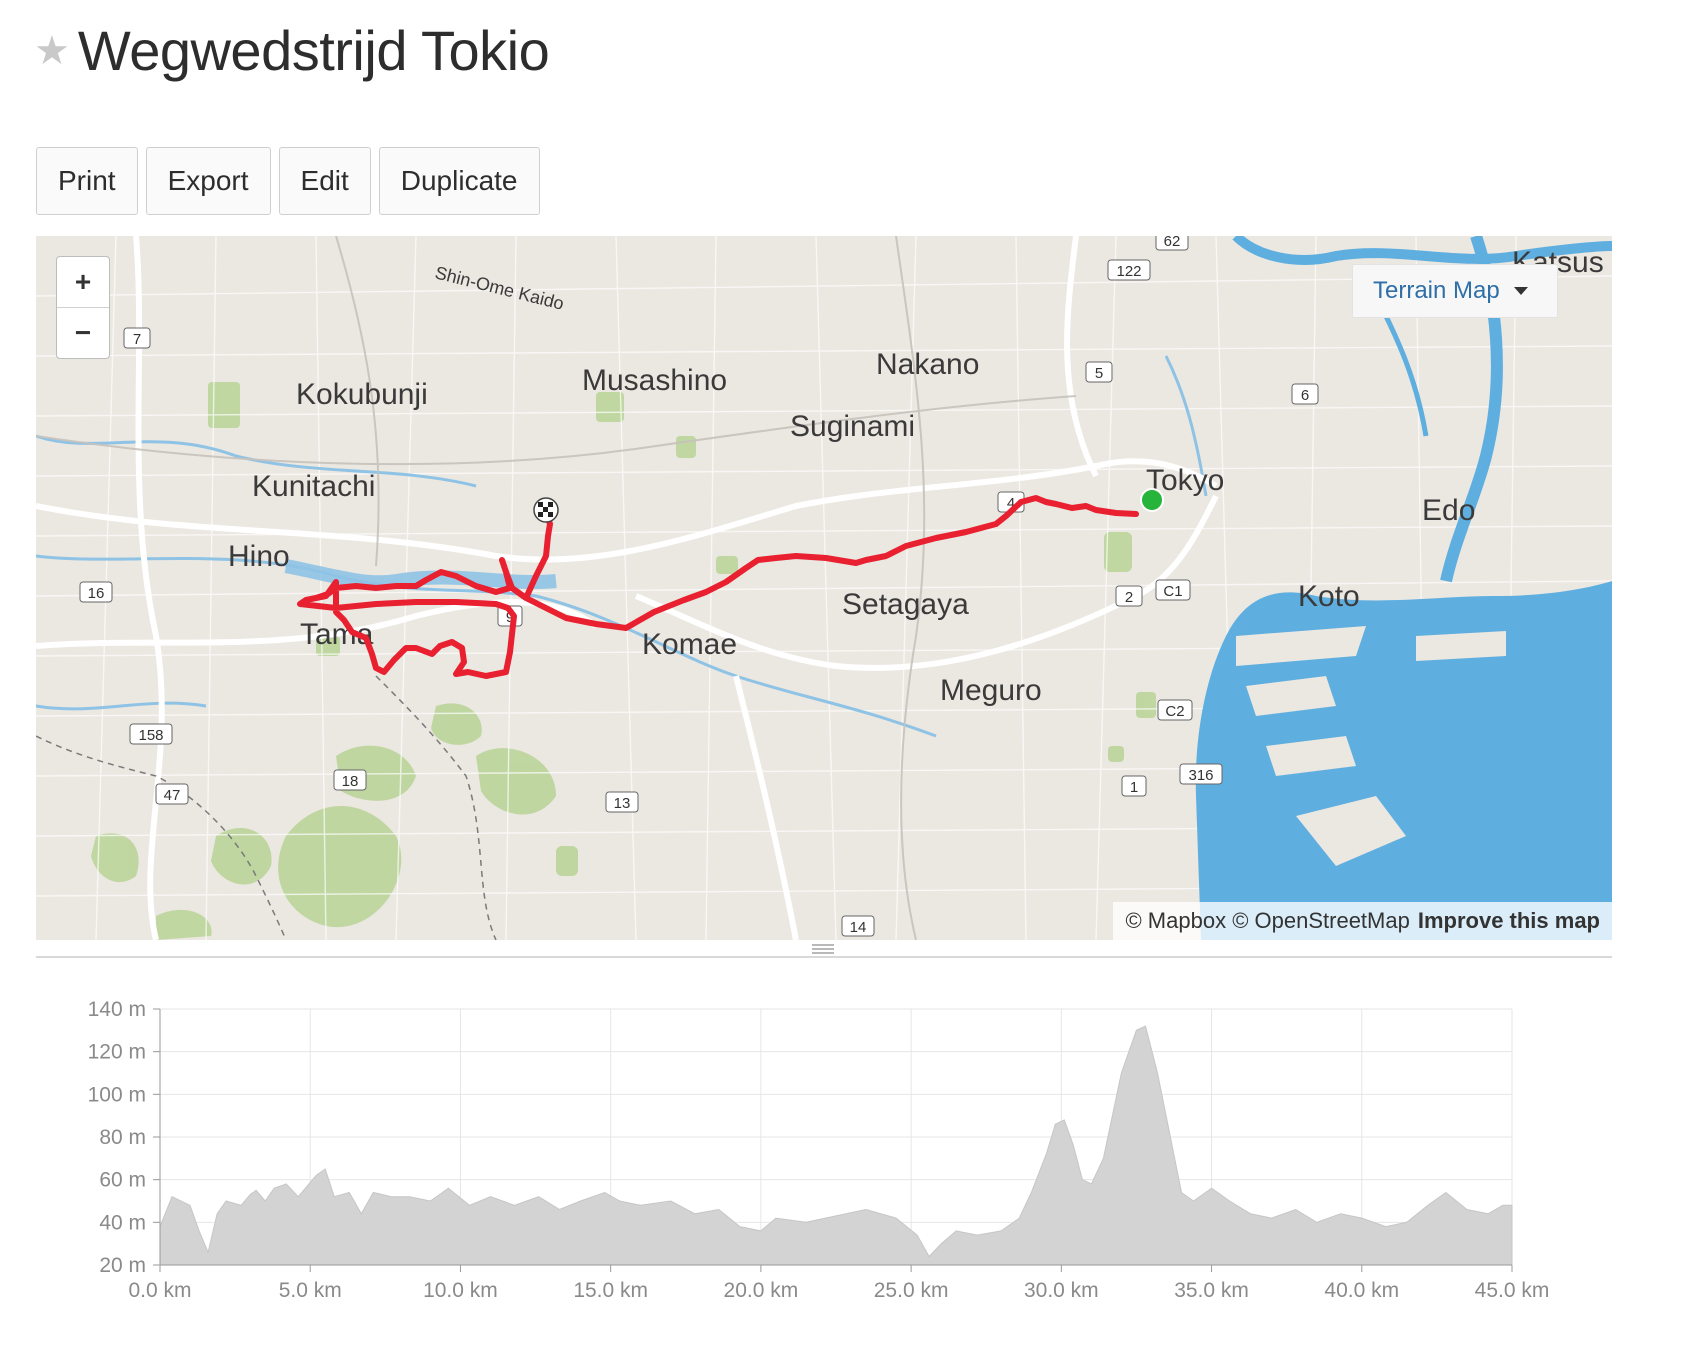  What do you see at coordinates (122, 1180) in the screenshot?
I see `y-tick-label: 60 m` at bounding box center [122, 1180].